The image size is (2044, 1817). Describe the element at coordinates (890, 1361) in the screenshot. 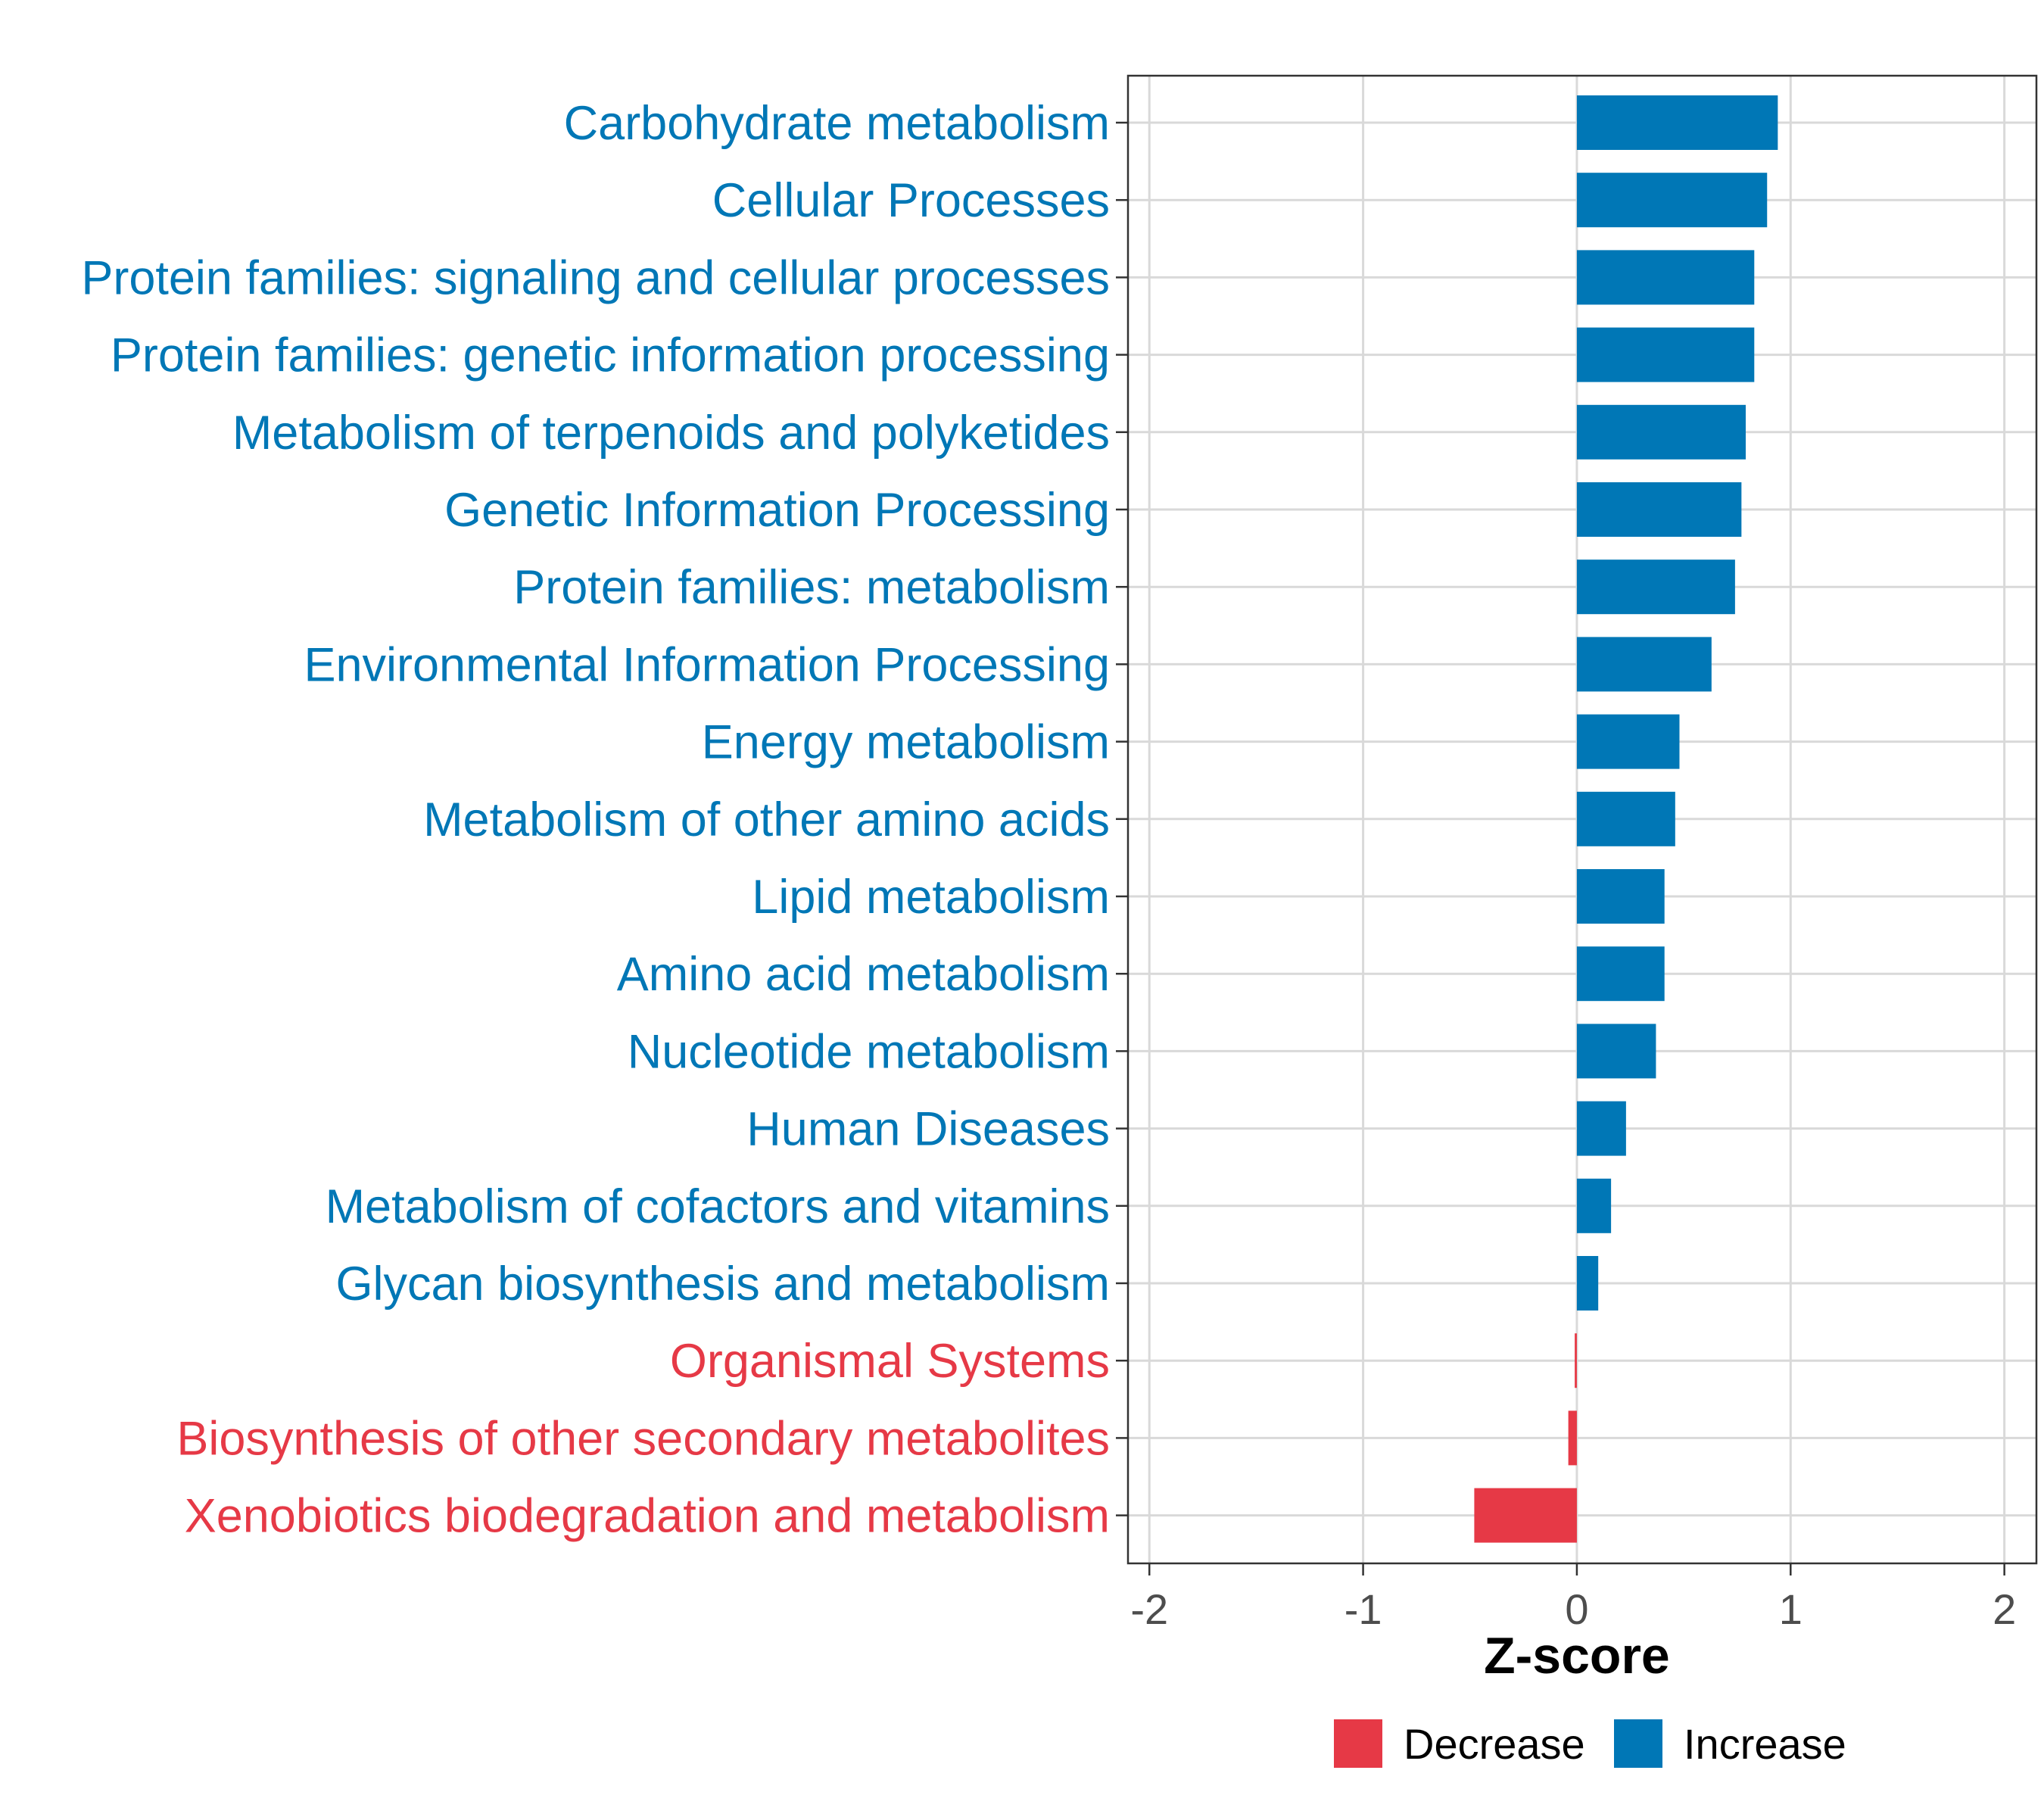

I see `category-label: Organismal Systems` at that location.